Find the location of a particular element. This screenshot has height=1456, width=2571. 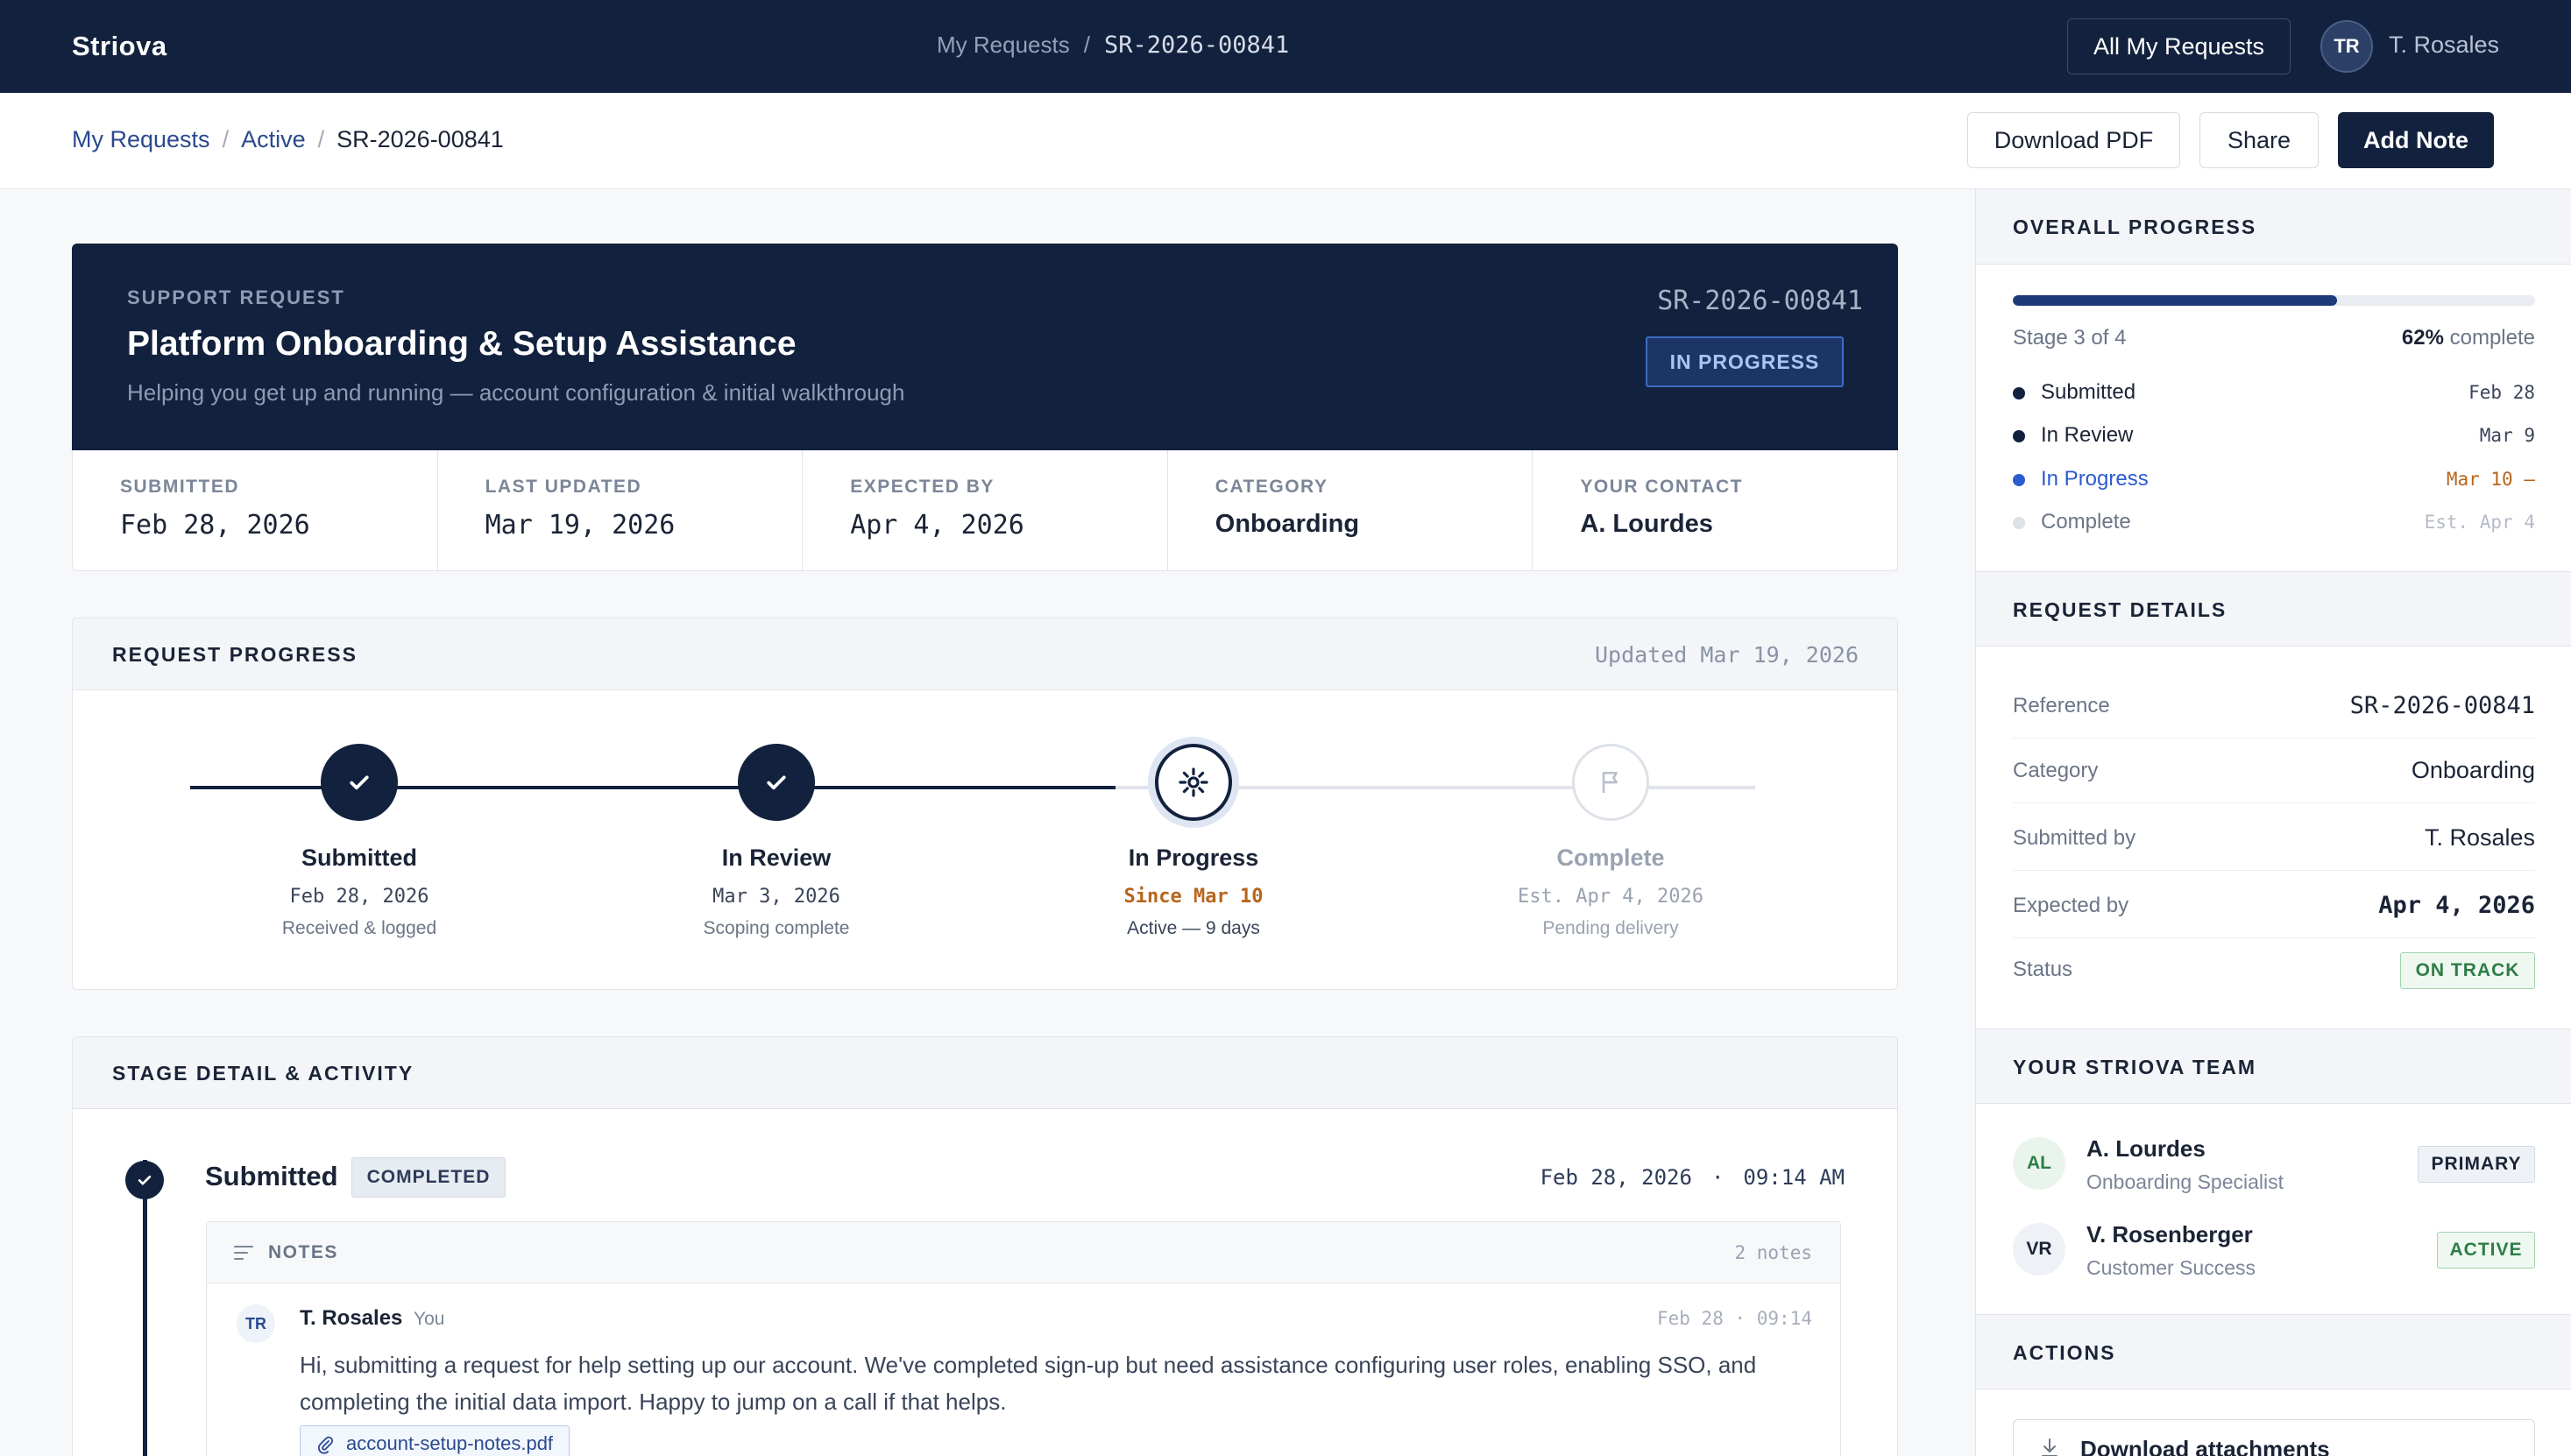

detail-row-status: Status ON TRACK is located at coordinates (2274, 970).